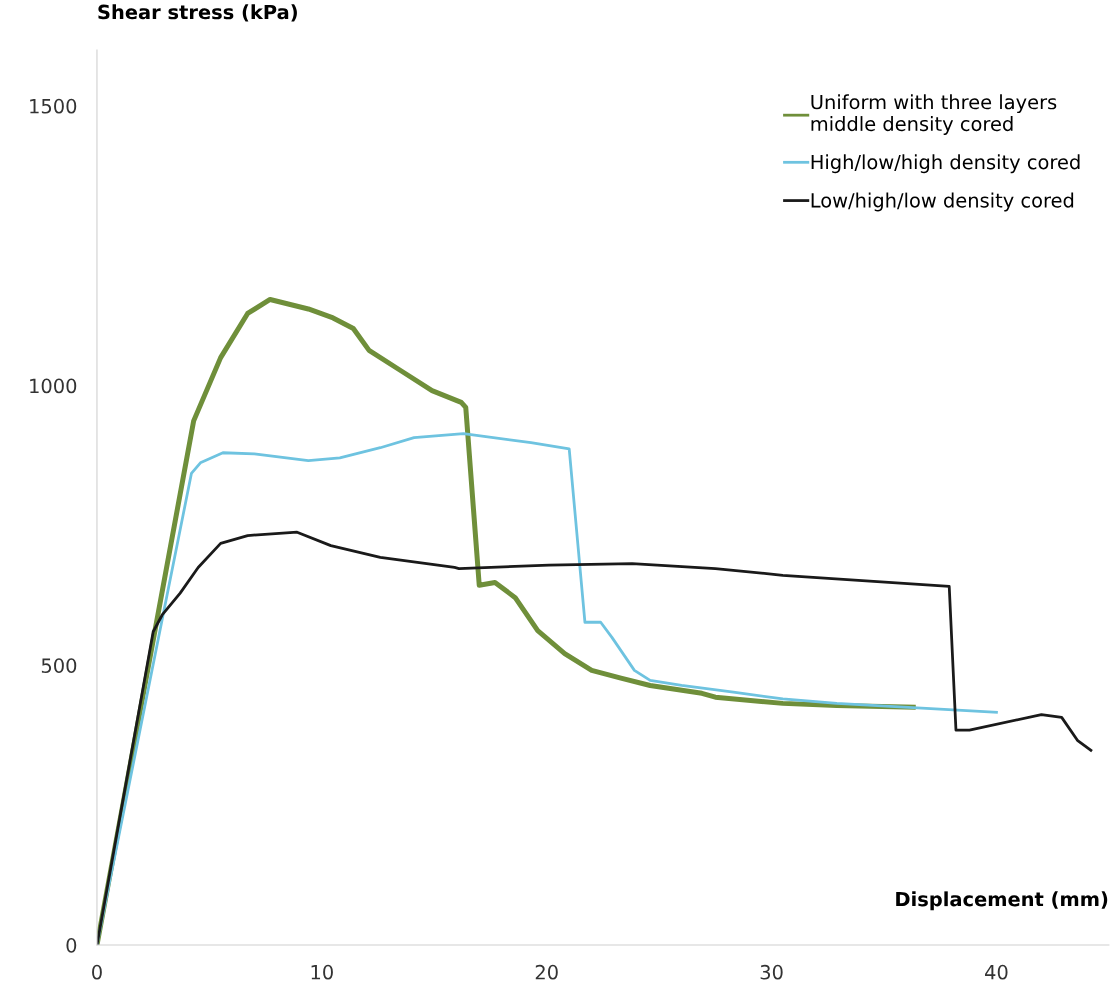 Image resolution: width=1112 pixels, height=999 pixels. I want to click on x-tick-label: 10, so click(322, 972).